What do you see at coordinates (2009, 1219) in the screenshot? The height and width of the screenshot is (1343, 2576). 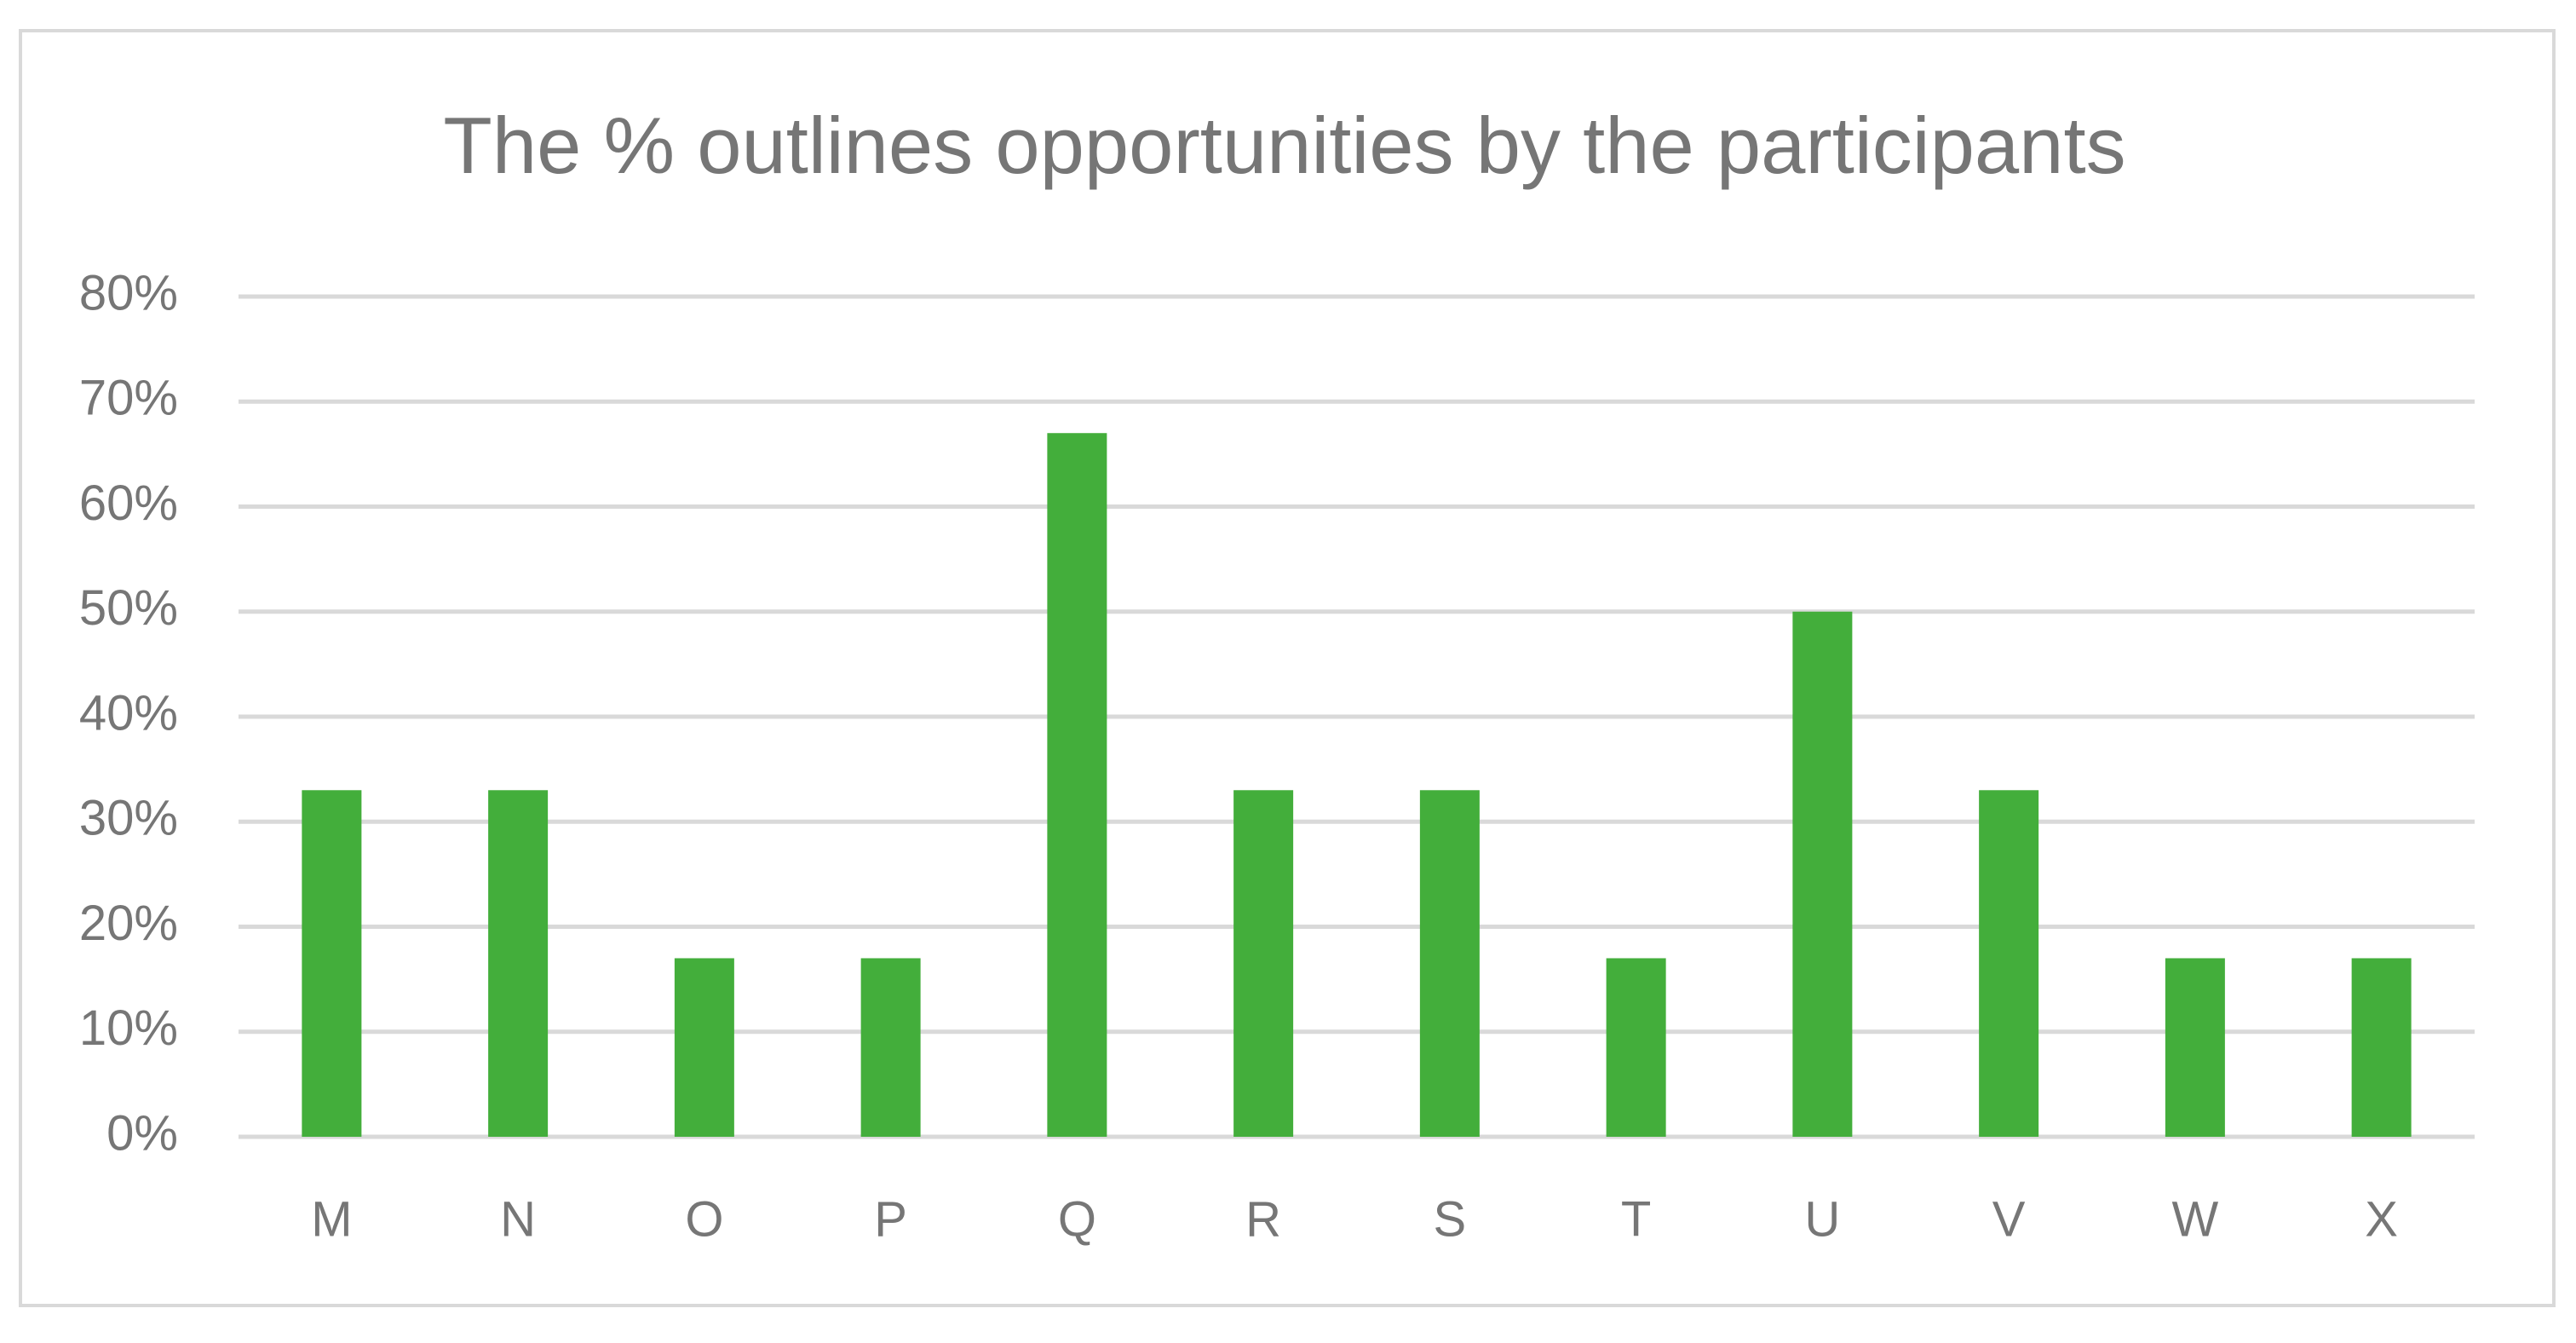 I see `x-tick-label: V` at bounding box center [2009, 1219].